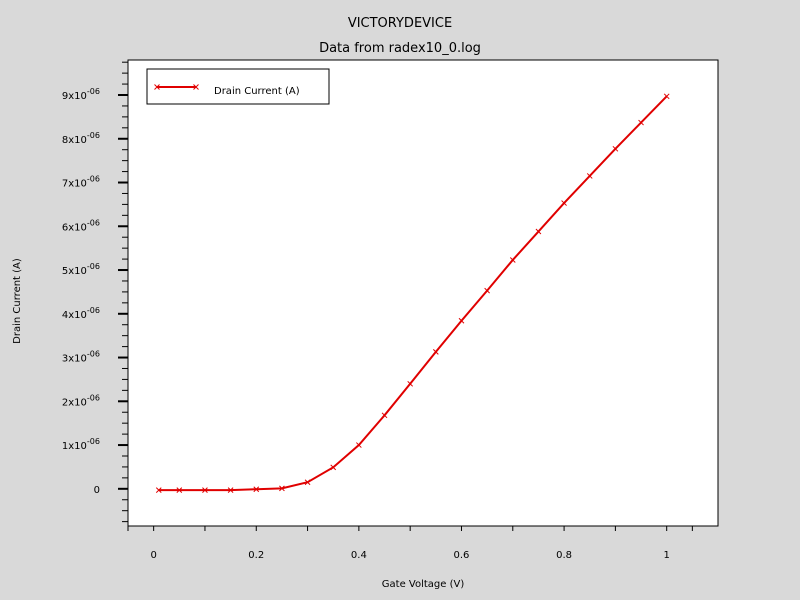 The width and height of the screenshot is (800, 600). I want to click on y-tick-label: 9x10-06, so click(81, 94).